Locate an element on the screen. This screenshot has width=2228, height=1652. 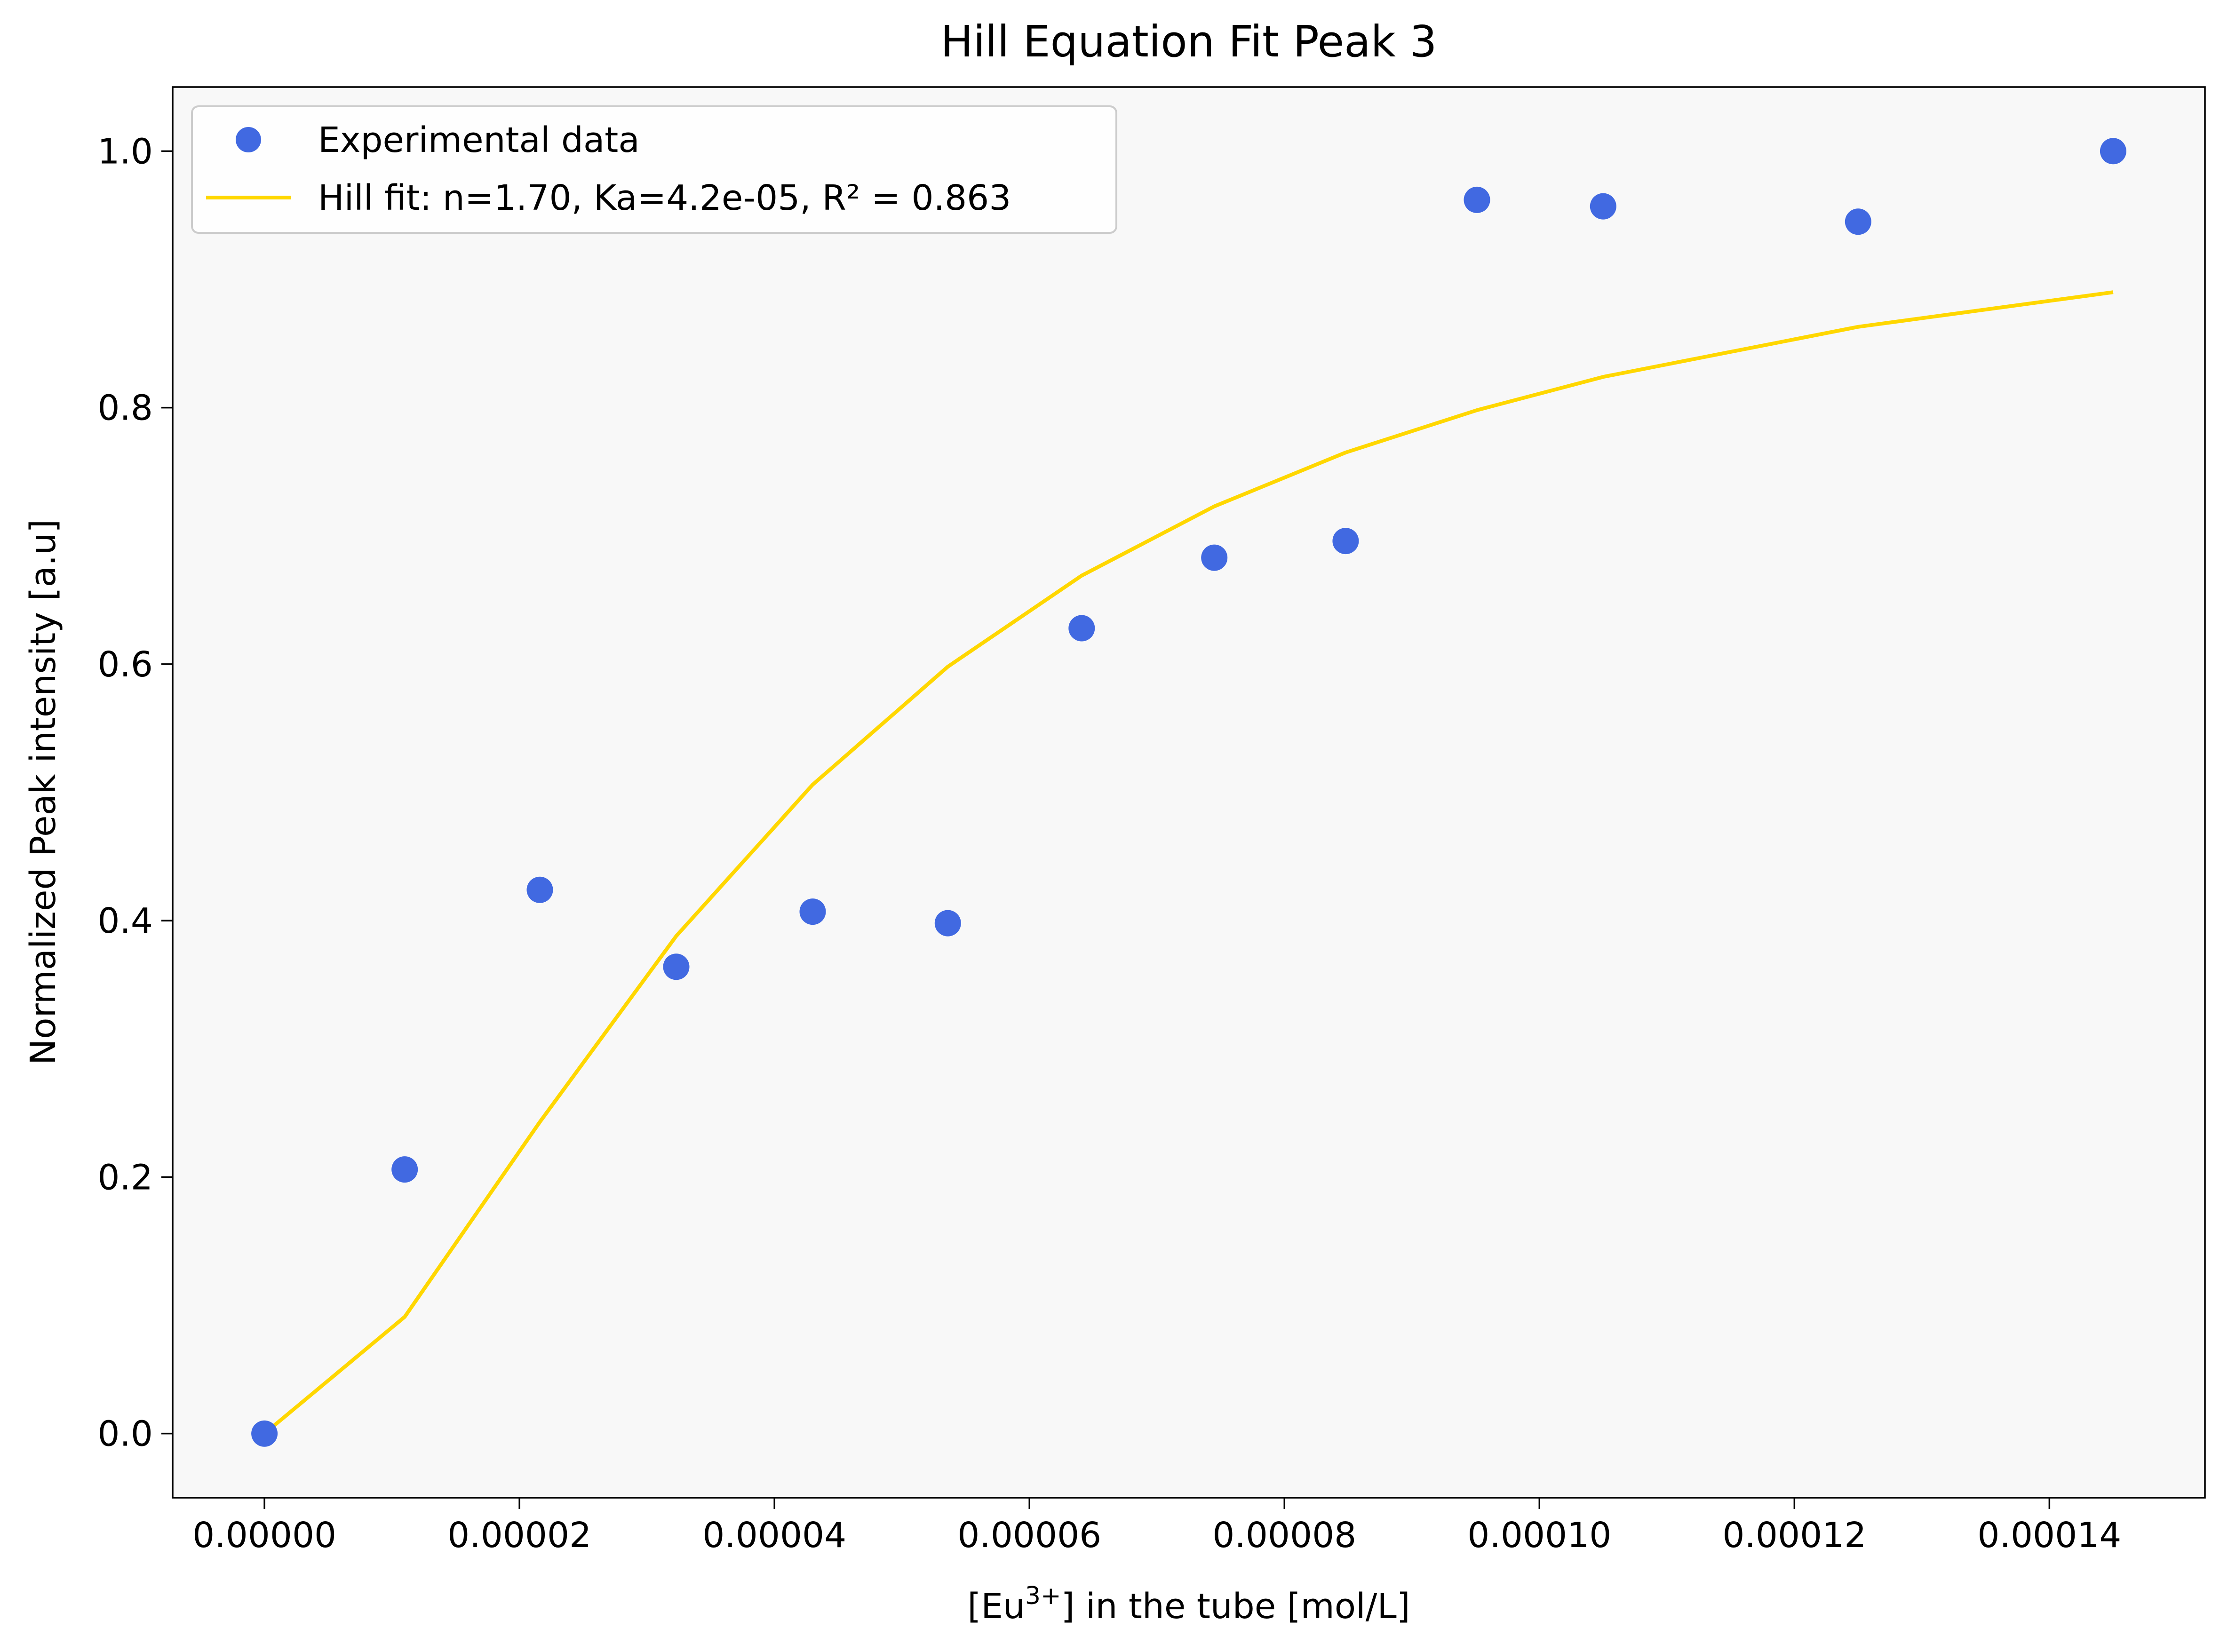
y-tick-label: 0.4 is located at coordinates (125, 921).